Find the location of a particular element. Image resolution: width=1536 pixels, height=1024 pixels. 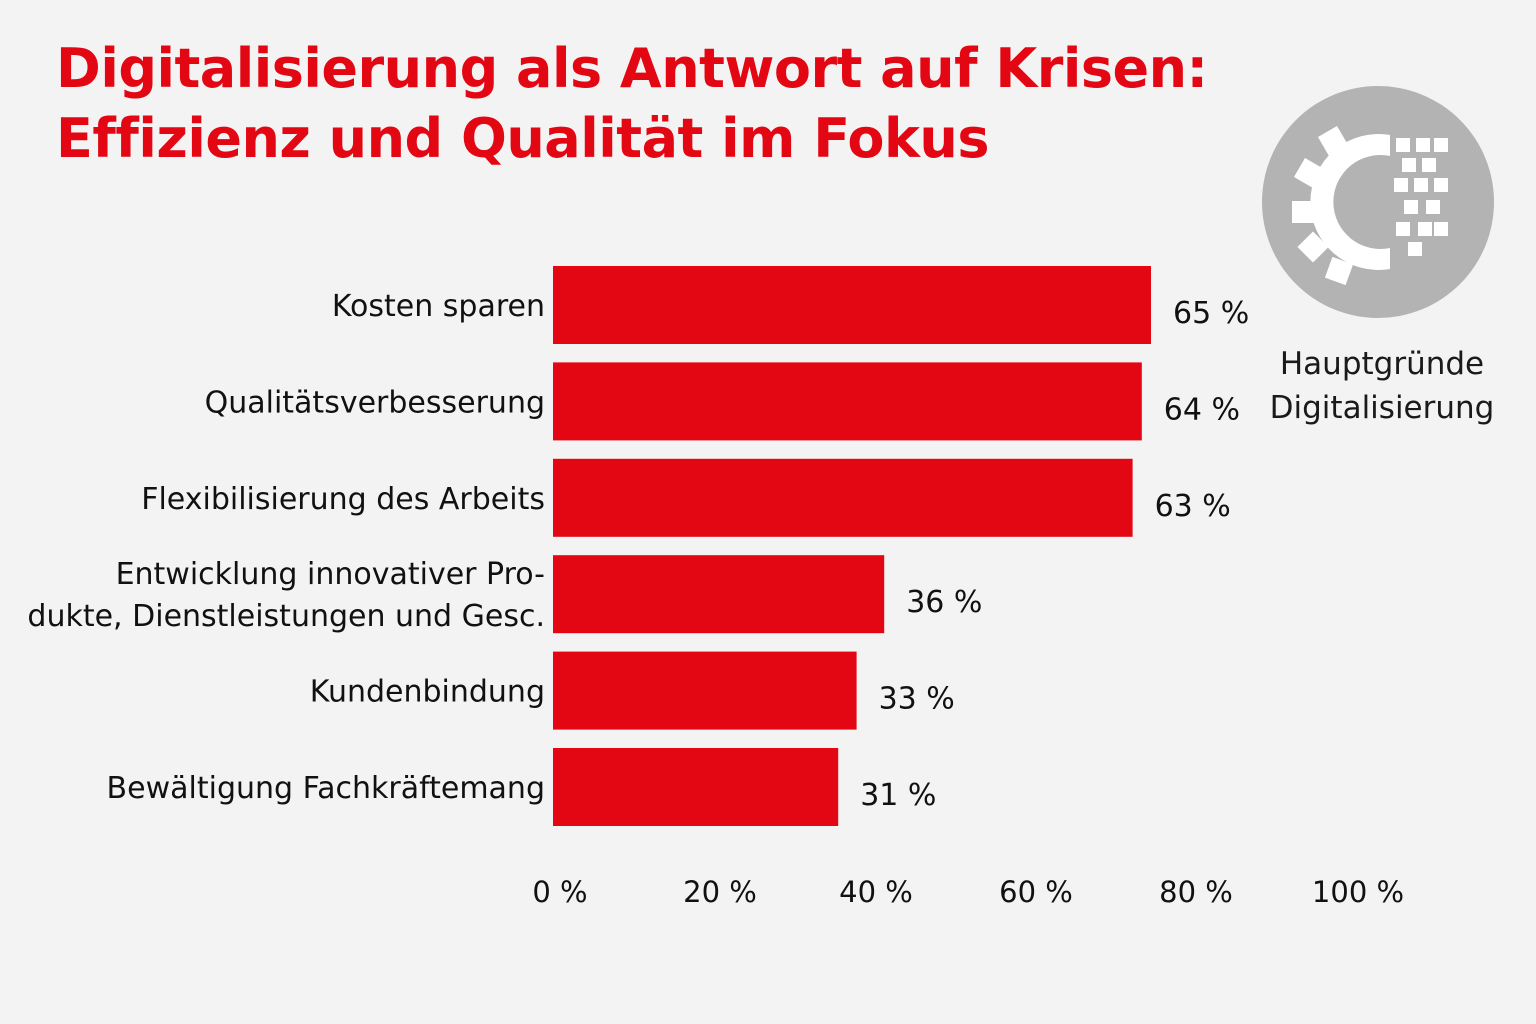

category-label: Kosten sparen is located at coordinates (438, 306).